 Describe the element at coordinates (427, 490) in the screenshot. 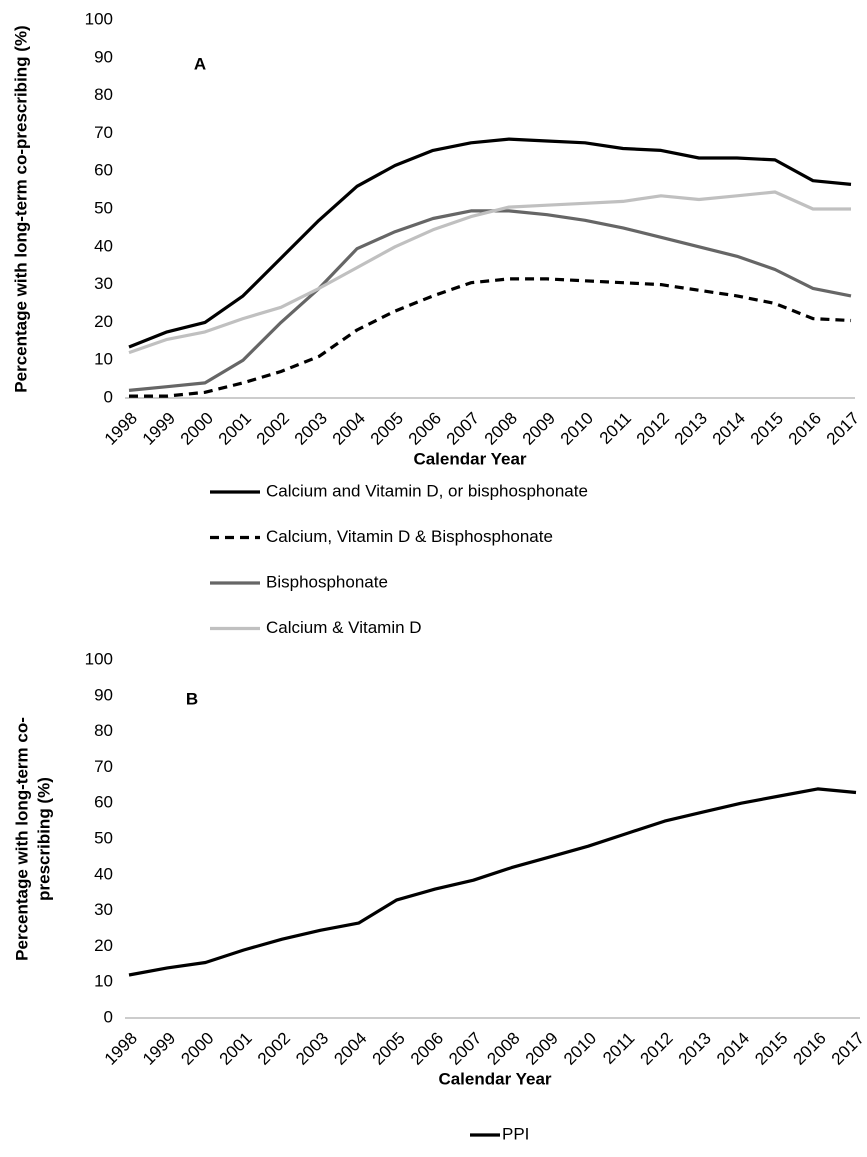

I see `legend-label: Calcium and Vitamin D, or bisphosphonate` at that location.